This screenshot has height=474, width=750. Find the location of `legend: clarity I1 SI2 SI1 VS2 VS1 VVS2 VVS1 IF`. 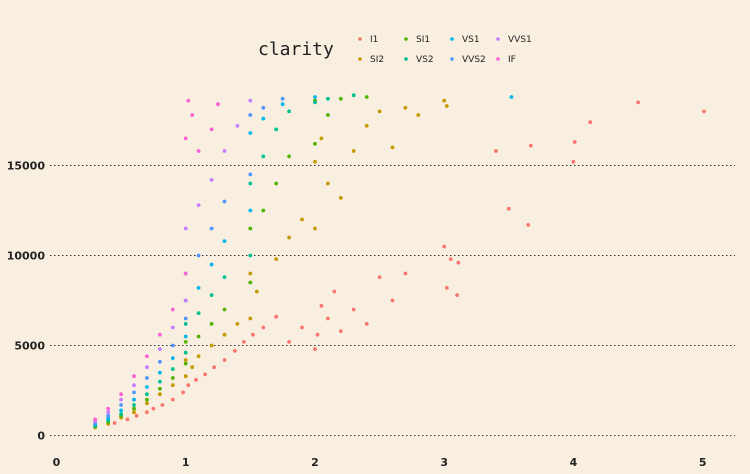

legend: clarity I1 SI2 SI1 VS2 VS1 VVS2 VVS1 IF is located at coordinates (395, 50).